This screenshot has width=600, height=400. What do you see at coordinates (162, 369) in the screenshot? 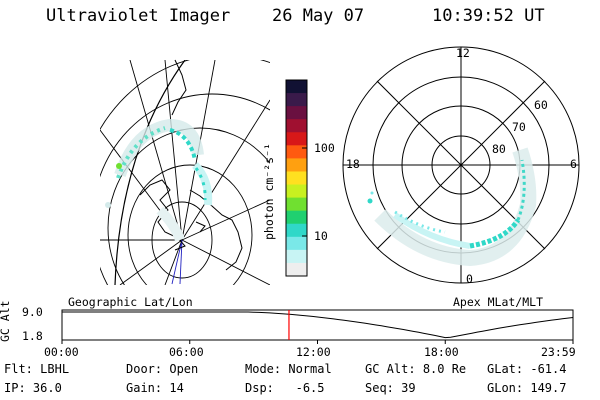
I see `info-door: Door: Open` at bounding box center [162, 369].